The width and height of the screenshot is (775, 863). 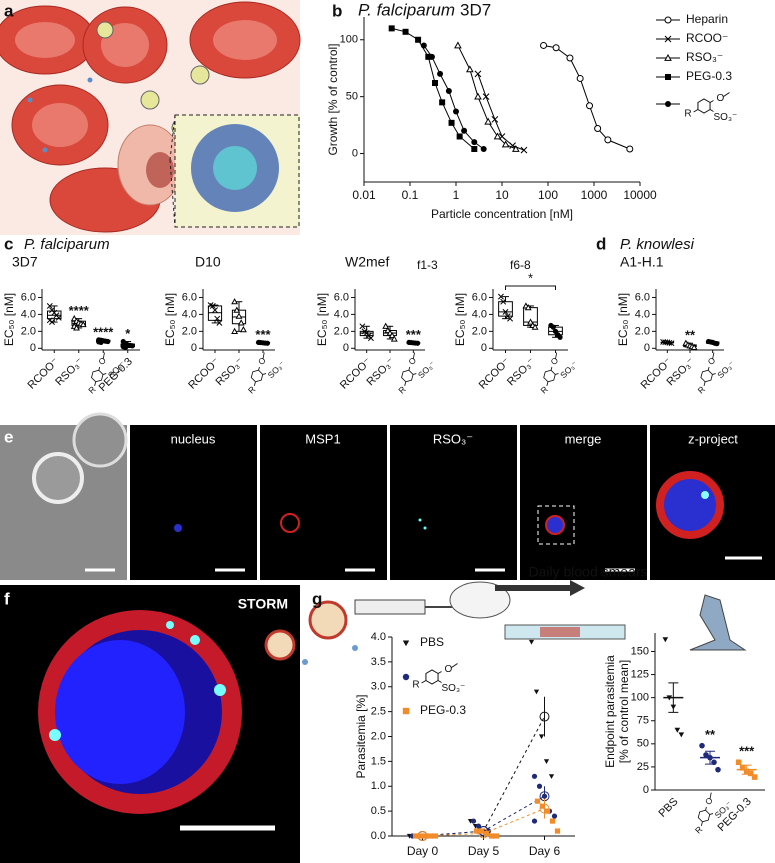 I want to click on box, so click(x=505, y=309).